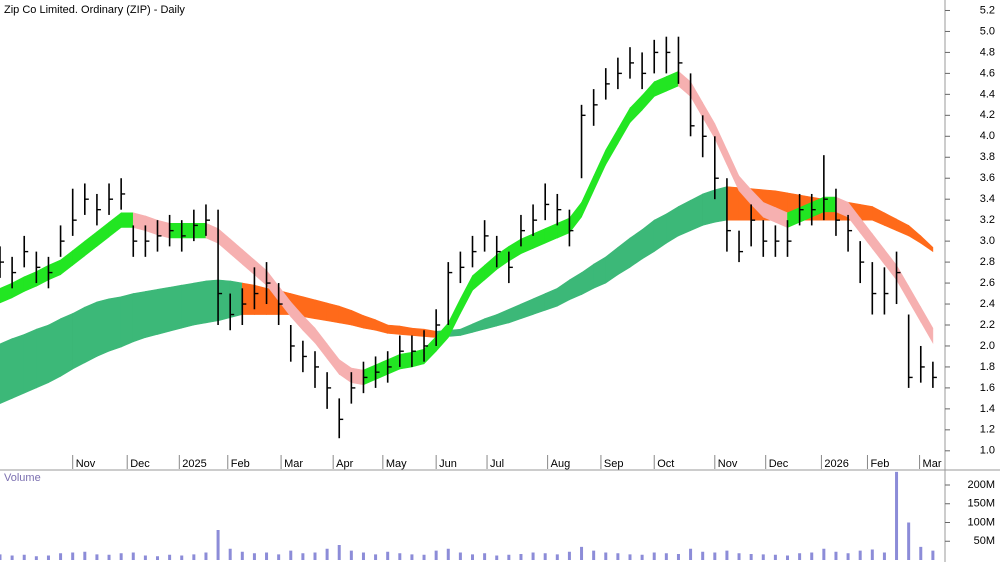  I want to click on y-tick-label: 200M, so click(981, 485).